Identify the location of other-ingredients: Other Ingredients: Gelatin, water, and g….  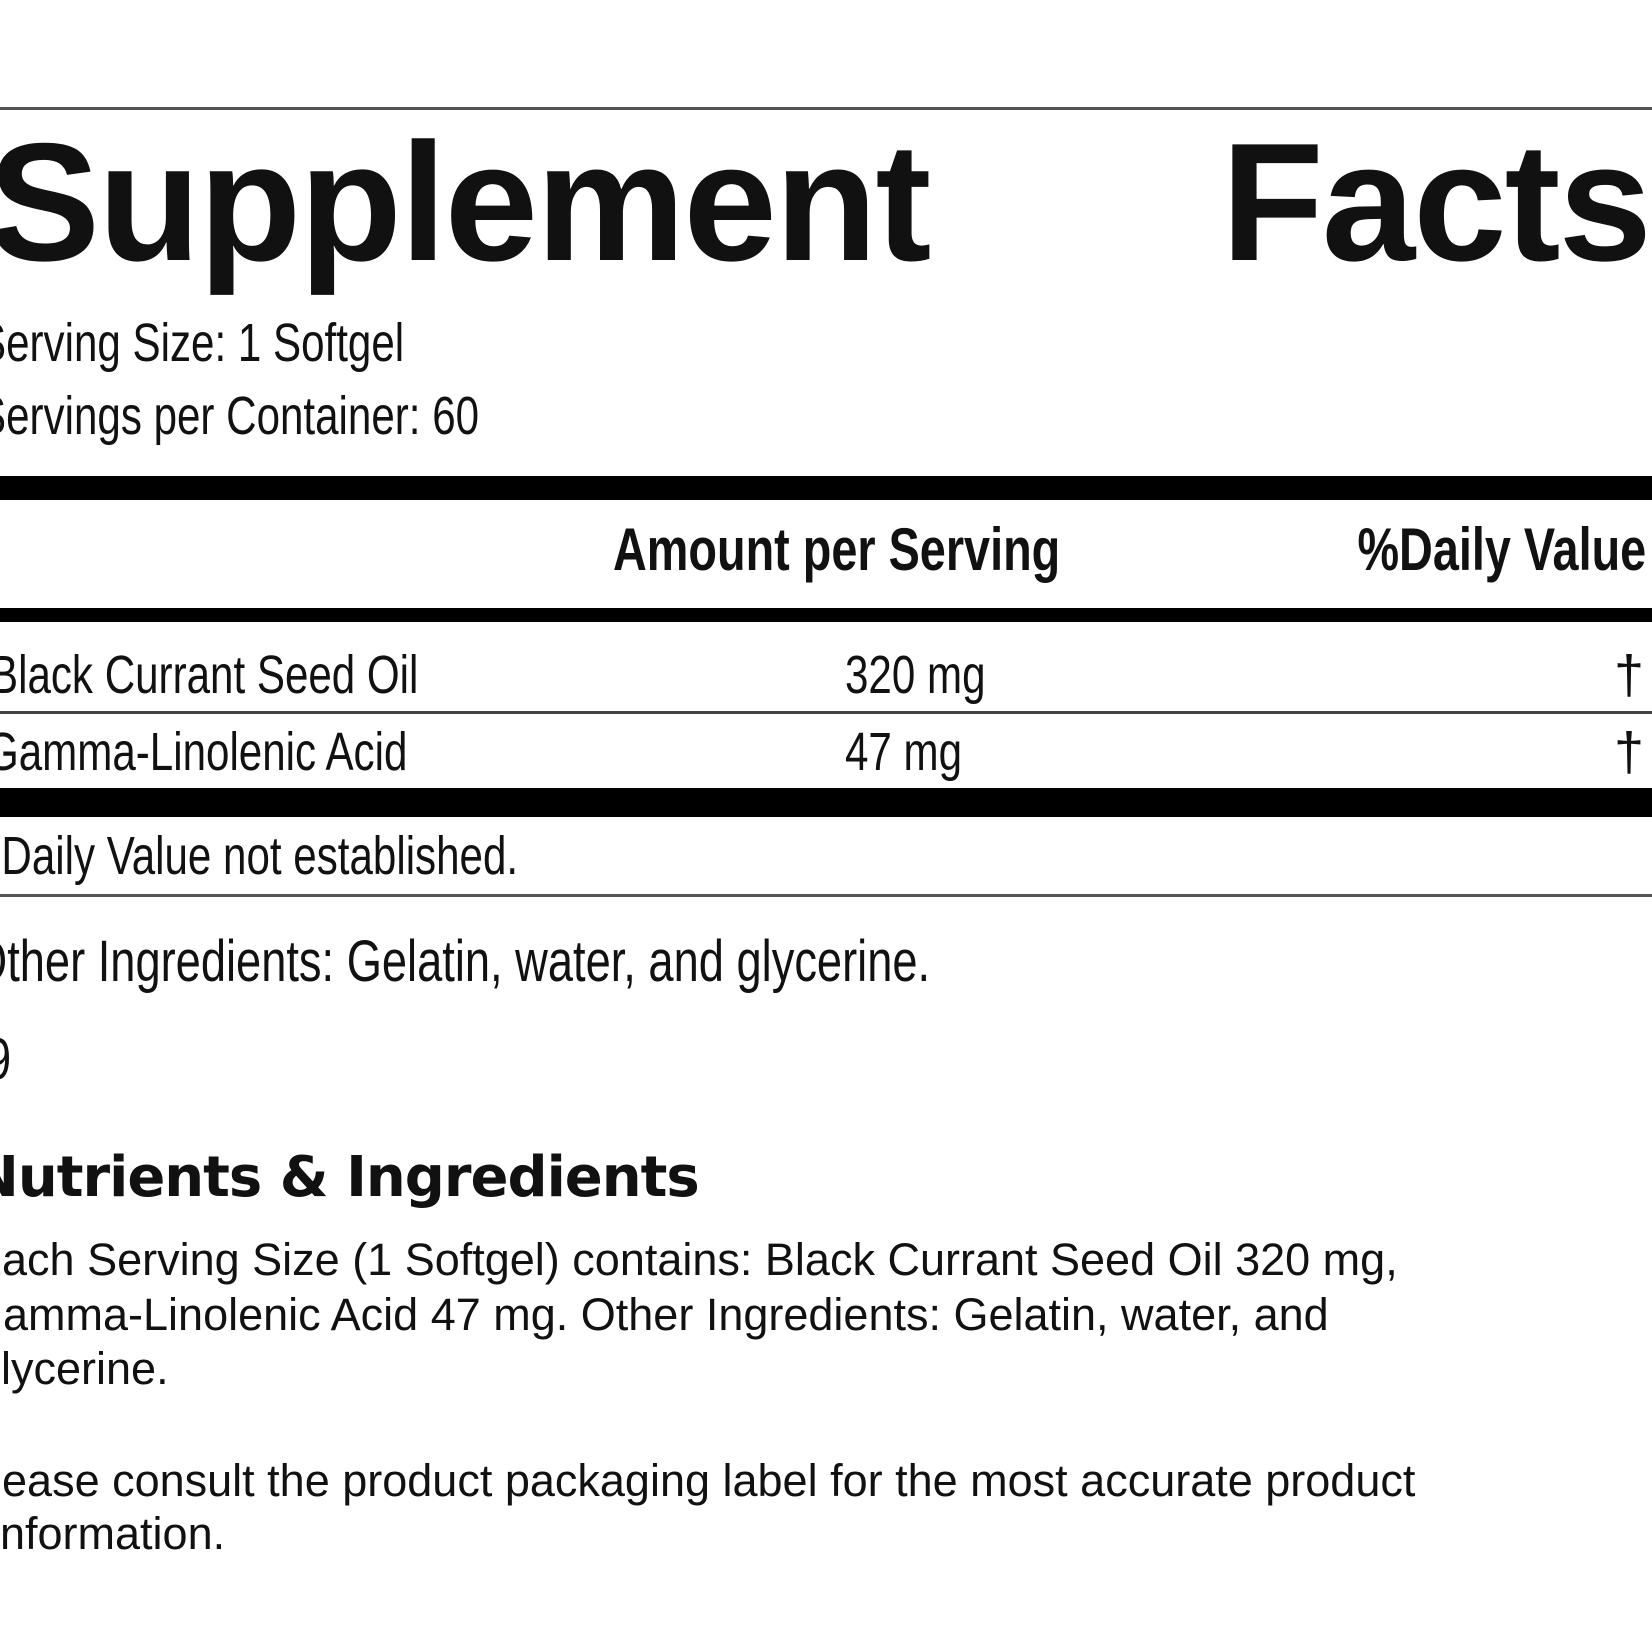
(465, 961).